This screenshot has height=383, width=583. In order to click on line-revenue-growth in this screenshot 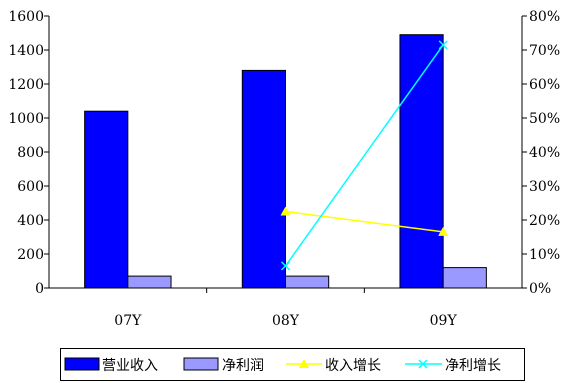, I will do `click(364, 221)`.